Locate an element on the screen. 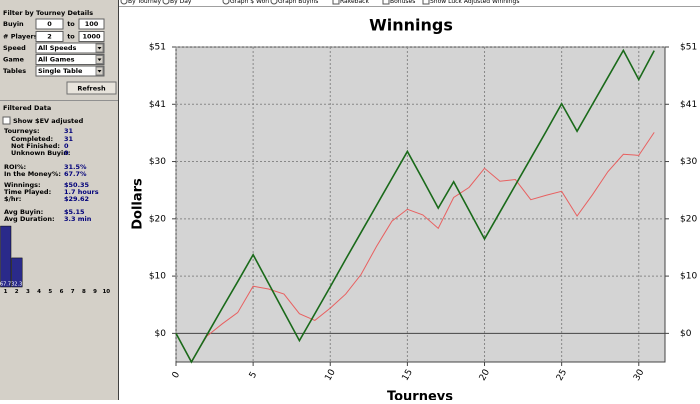 This screenshot has width=700, height=404. stat-label: Avg Duration: is located at coordinates (29, 219).